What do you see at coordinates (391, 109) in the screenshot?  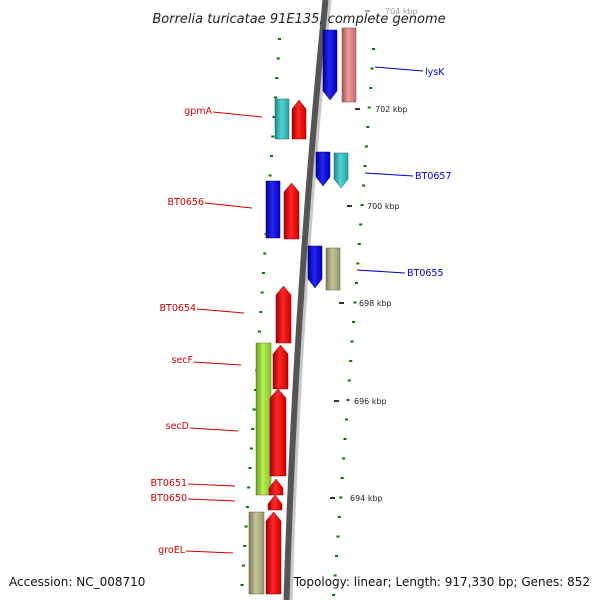 I see `ruler-label: 702 kbp` at bounding box center [391, 109].